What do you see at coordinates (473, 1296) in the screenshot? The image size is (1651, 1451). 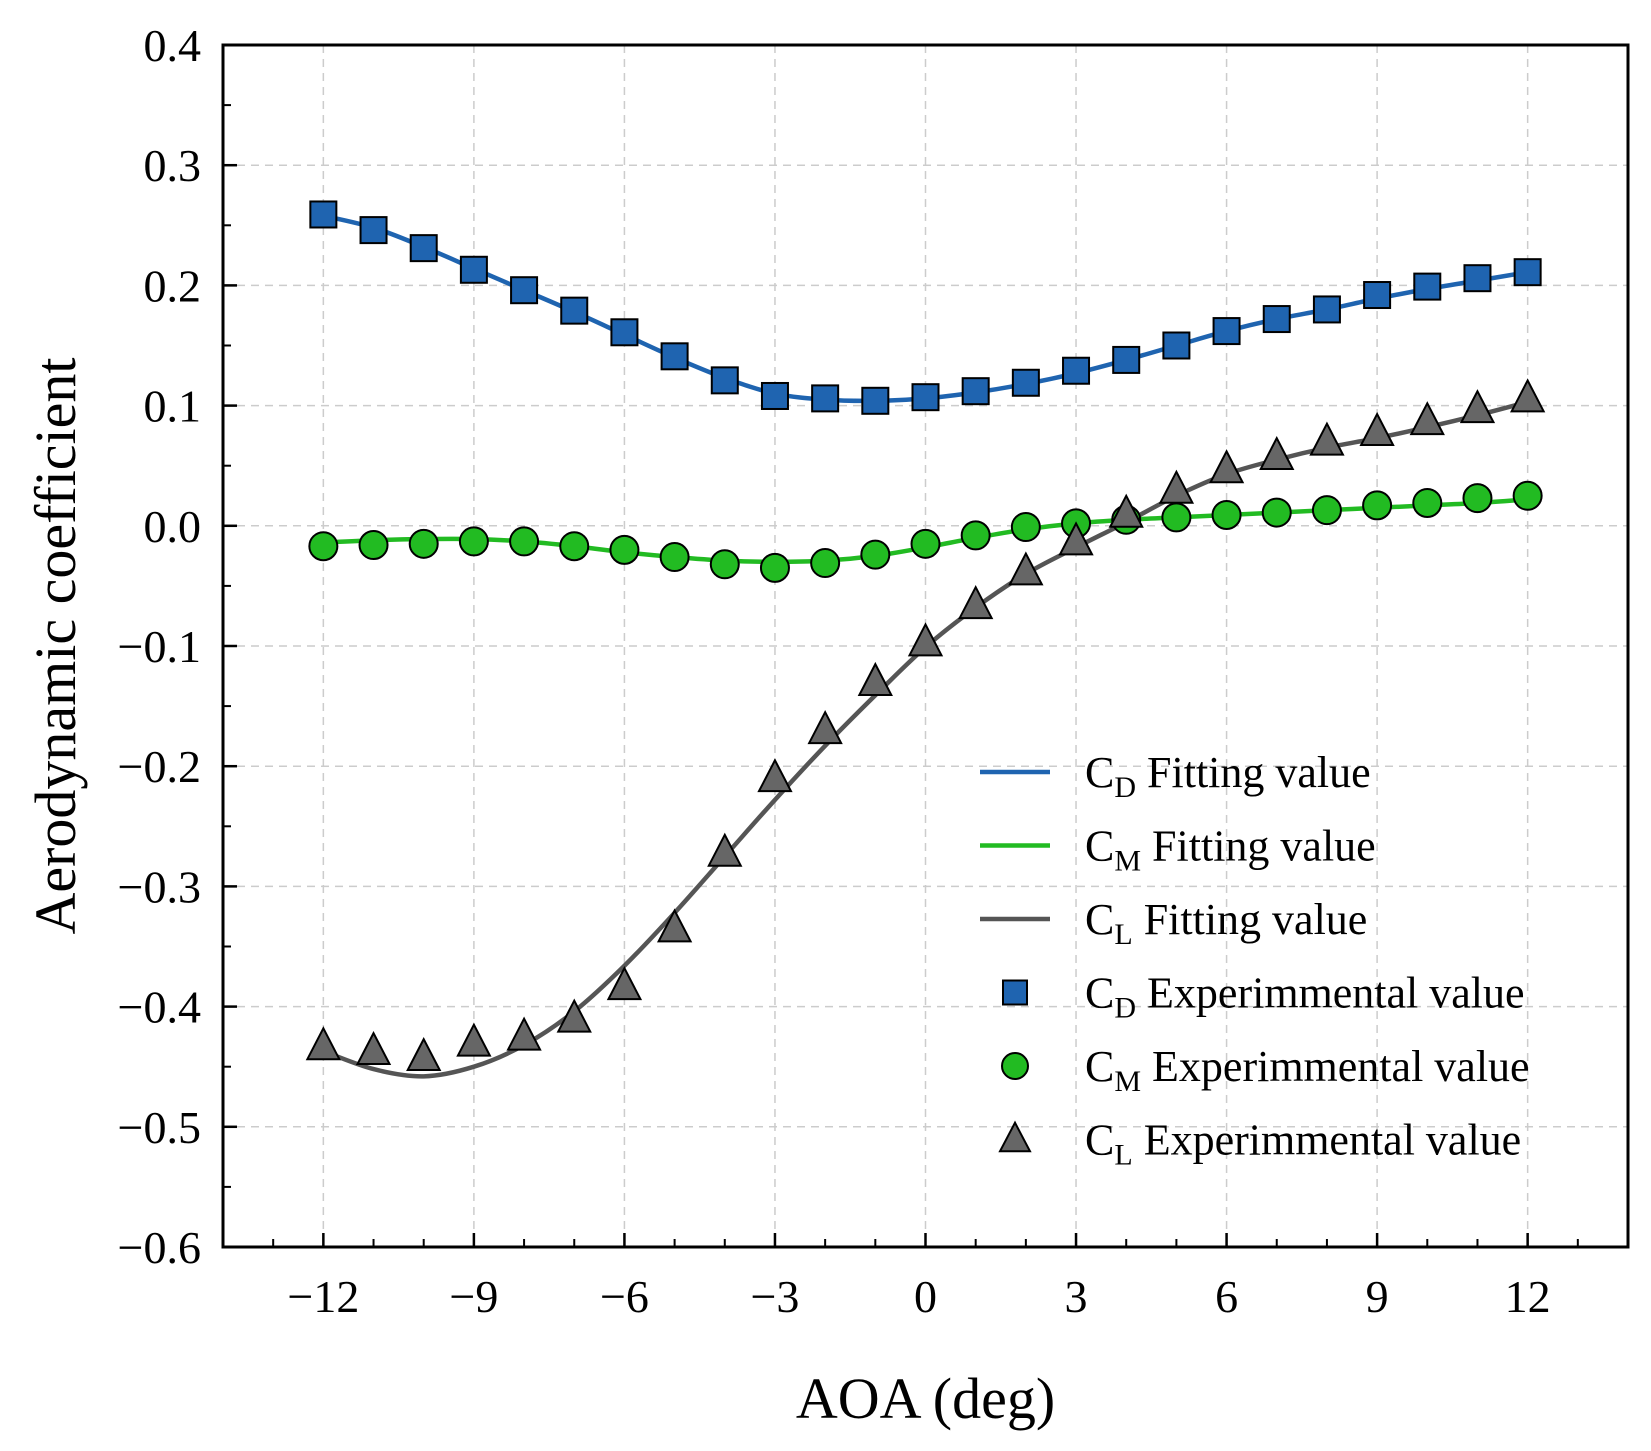 I see `x-tick-label: −9` at bounding box center [473, 1296].